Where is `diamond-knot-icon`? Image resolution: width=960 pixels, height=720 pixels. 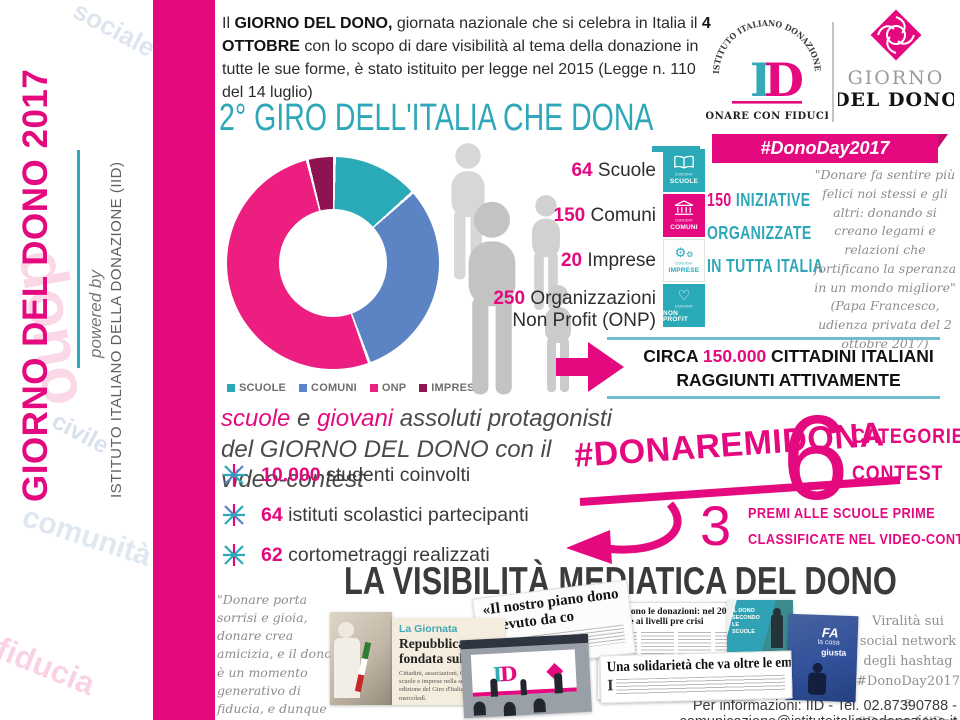
diamond-knot-icon is located at coordinates (896, 35).